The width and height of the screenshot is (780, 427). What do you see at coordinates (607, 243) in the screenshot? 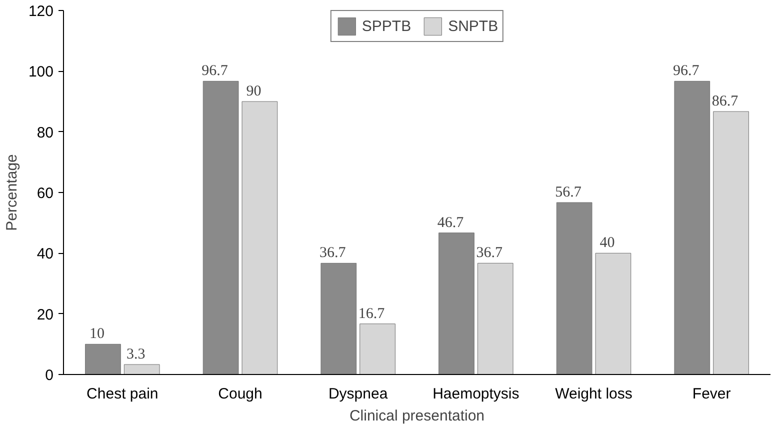
I see `data-label: 40` at bounding box center [607, 243].